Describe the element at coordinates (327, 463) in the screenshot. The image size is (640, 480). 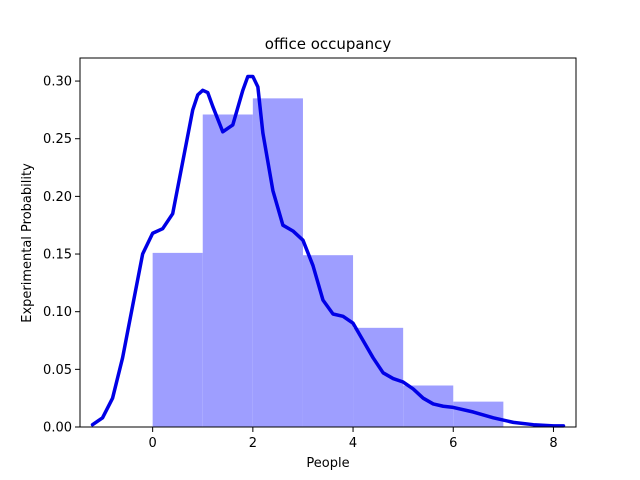
I see `x-axis-label: People` at that location.